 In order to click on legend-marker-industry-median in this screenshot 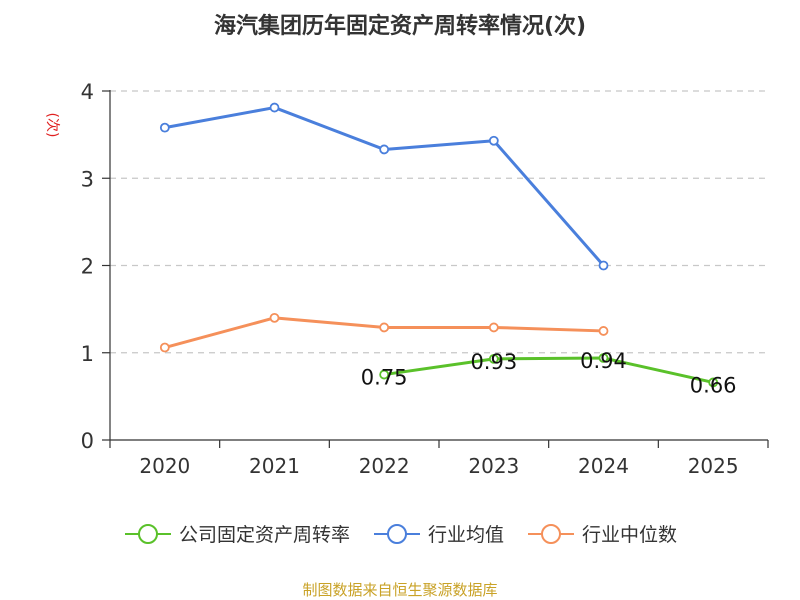, I will do `click(551, 533)`.